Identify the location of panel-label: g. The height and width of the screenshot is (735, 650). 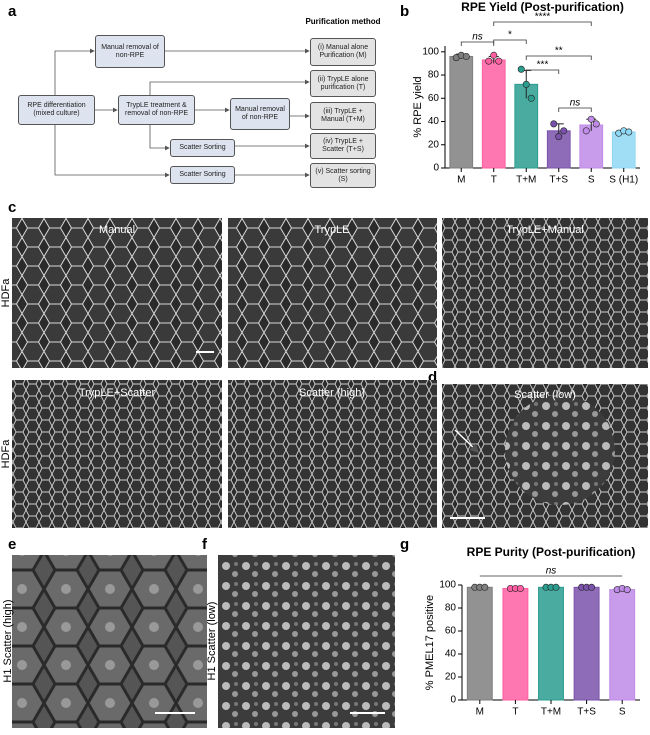
(404, 544).